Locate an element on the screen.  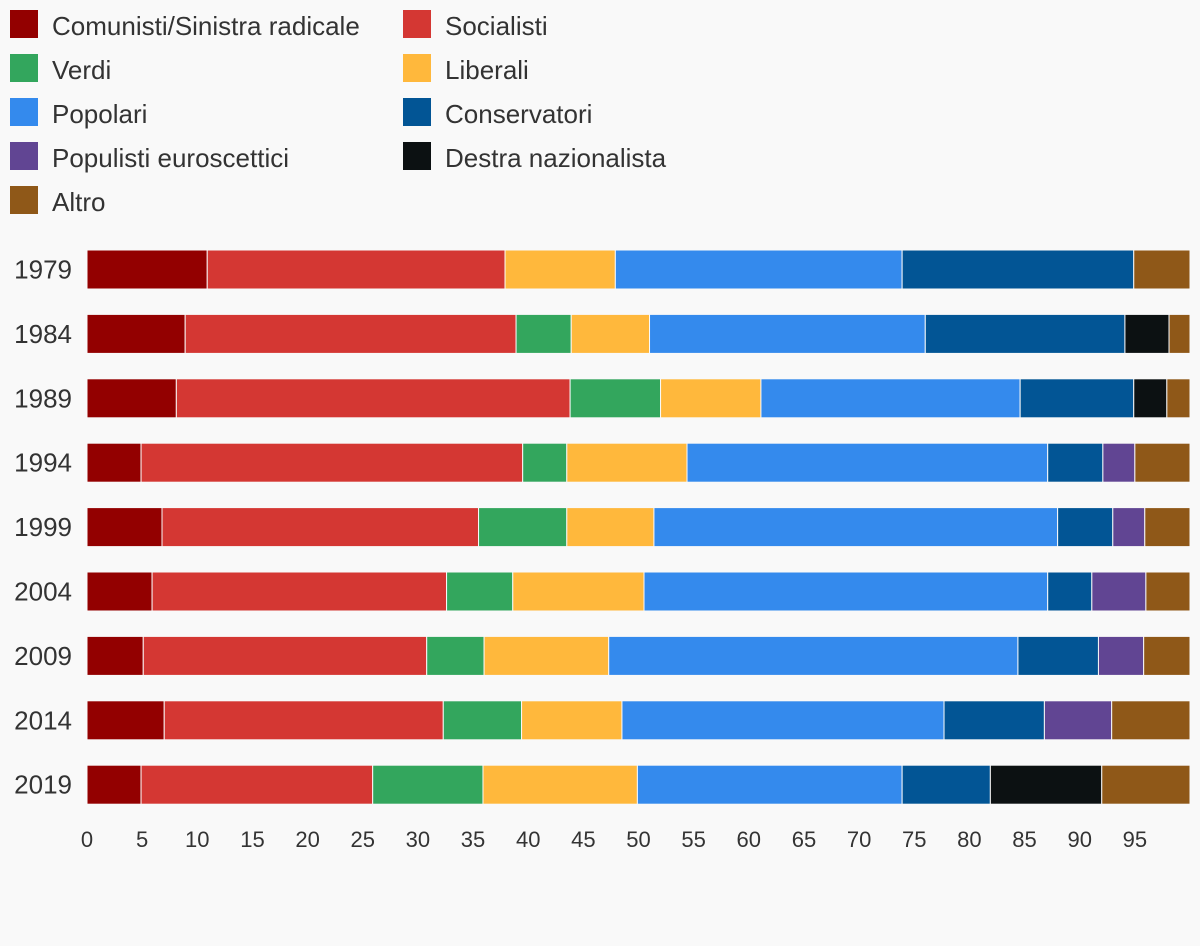
bar-segment-2014-popolari is located at coordinates (783, 720).